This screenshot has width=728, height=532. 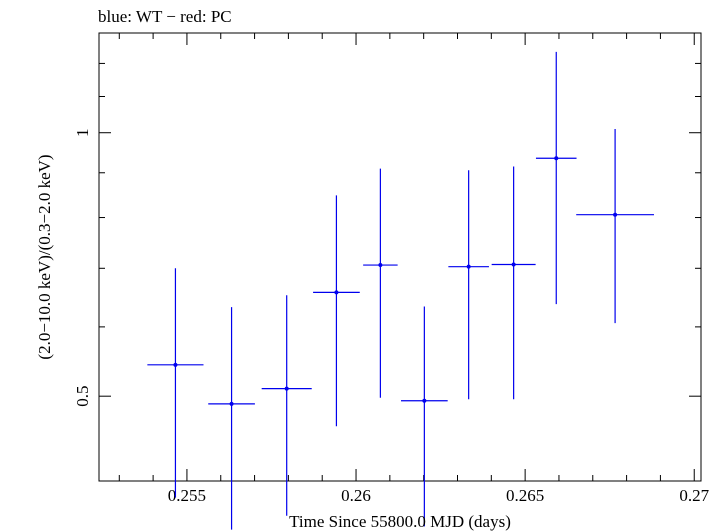 I want to click on y-tick-label: 0.5, so click(x=82, y=396).